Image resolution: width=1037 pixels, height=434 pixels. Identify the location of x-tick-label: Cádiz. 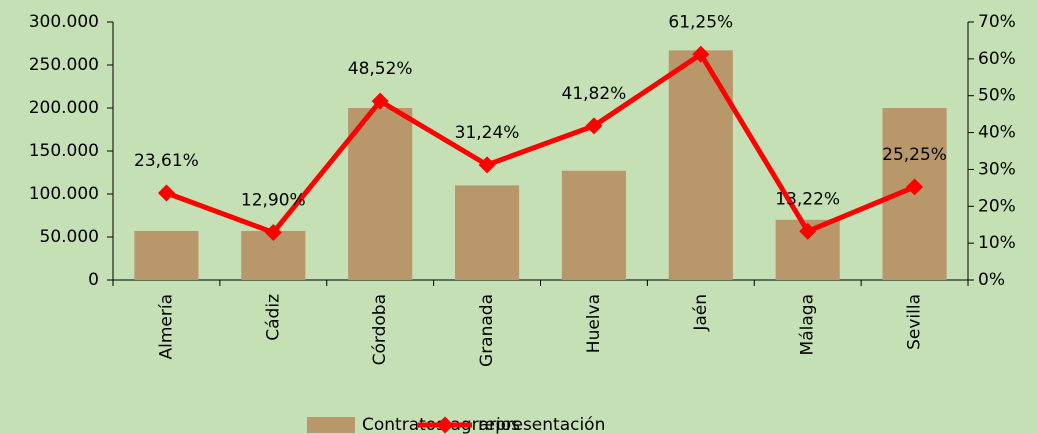
(273, 317).